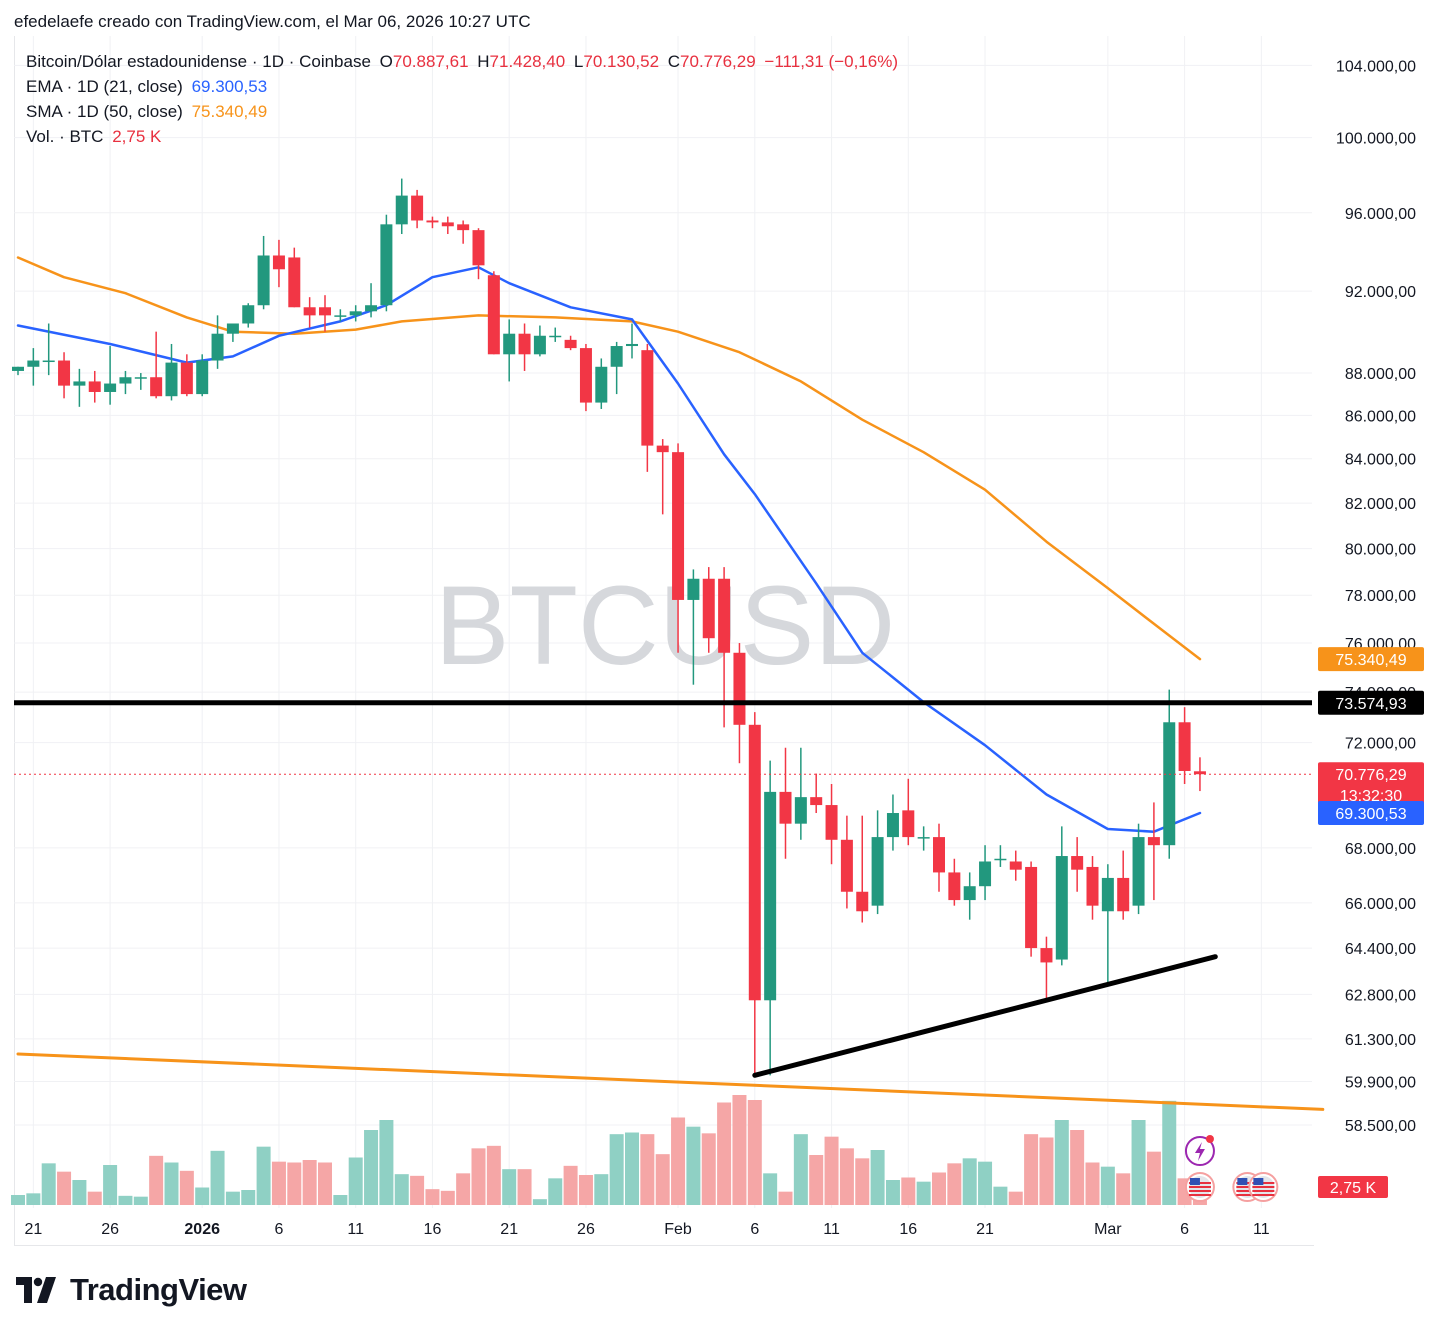 The width and height of the screenshot is (1456, 1335). I want to click on tradingview-logo: TradingView, so click(131, 1290).